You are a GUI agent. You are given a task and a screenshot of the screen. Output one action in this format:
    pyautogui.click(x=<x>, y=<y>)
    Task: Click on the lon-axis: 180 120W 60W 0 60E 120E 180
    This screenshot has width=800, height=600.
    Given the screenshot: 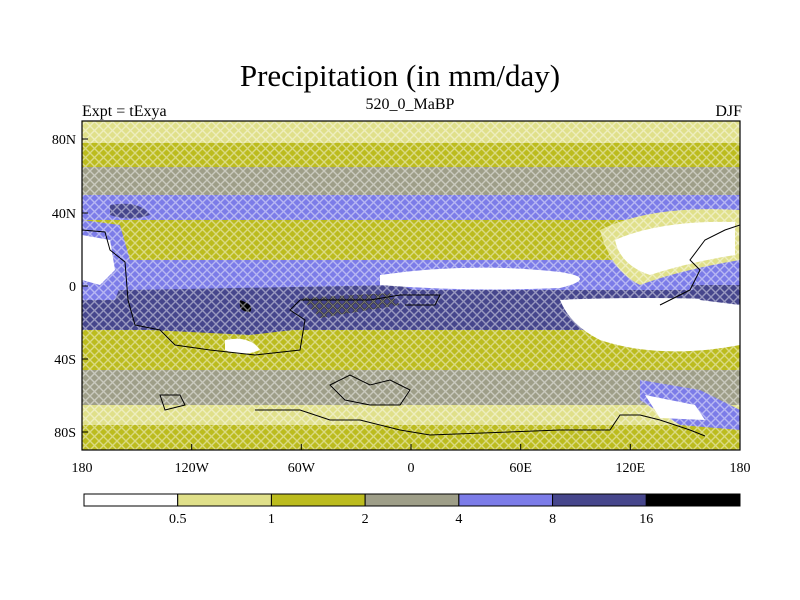 What is the action you would take?
    pyautogui.click(x=411, y=460)
    